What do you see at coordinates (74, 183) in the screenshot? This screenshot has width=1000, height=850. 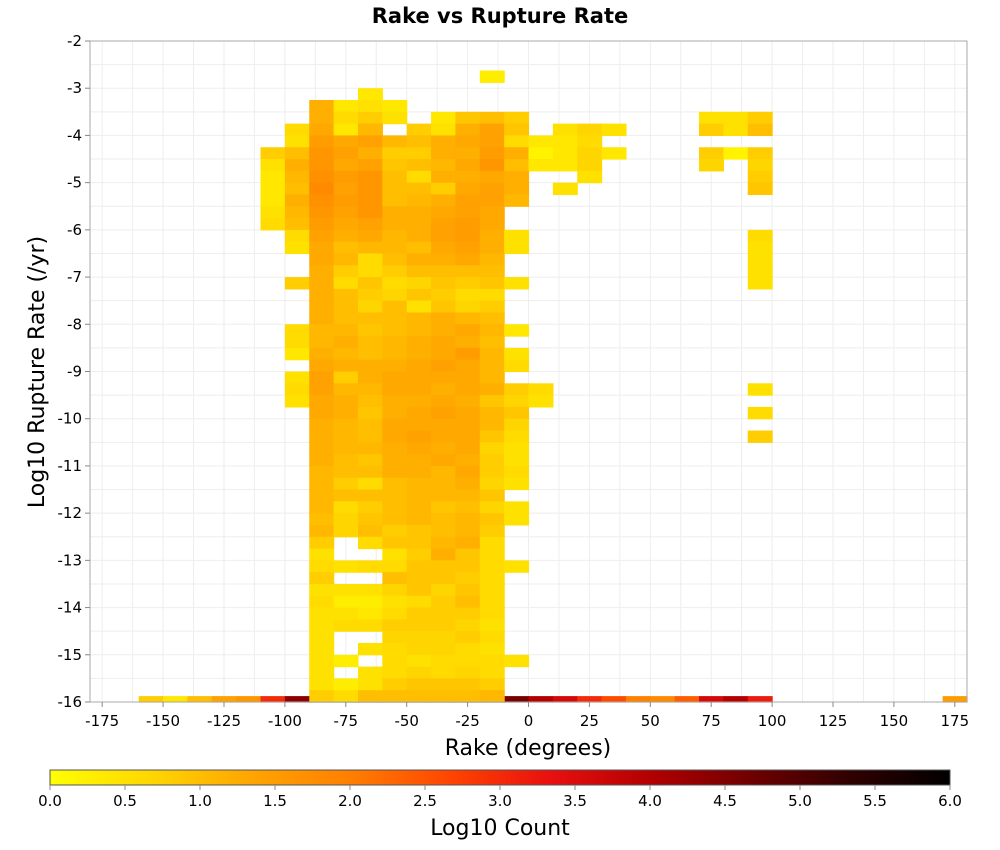 I see `y-tick-label: -5` at bounding box center [74, 183].